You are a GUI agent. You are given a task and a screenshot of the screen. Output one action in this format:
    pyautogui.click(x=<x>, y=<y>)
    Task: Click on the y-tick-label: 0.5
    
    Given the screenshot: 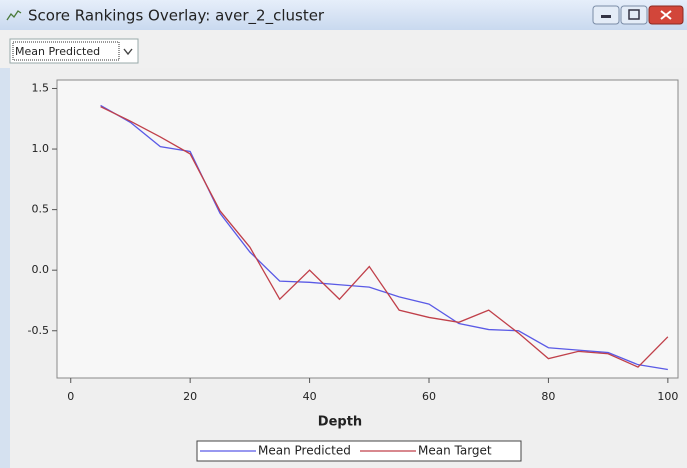 What is the action you would take?
    pyautogui.click(x=41, y=209)
    